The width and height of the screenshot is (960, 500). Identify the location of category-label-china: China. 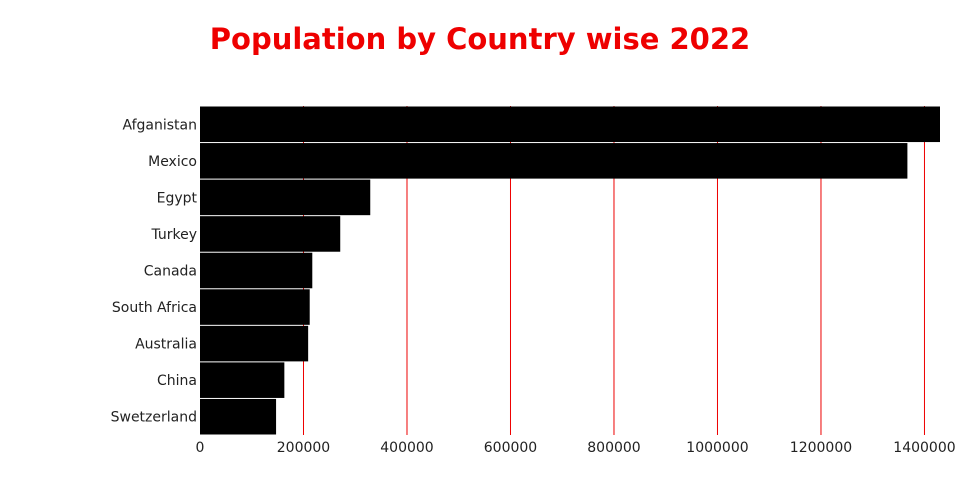
(177, 381).